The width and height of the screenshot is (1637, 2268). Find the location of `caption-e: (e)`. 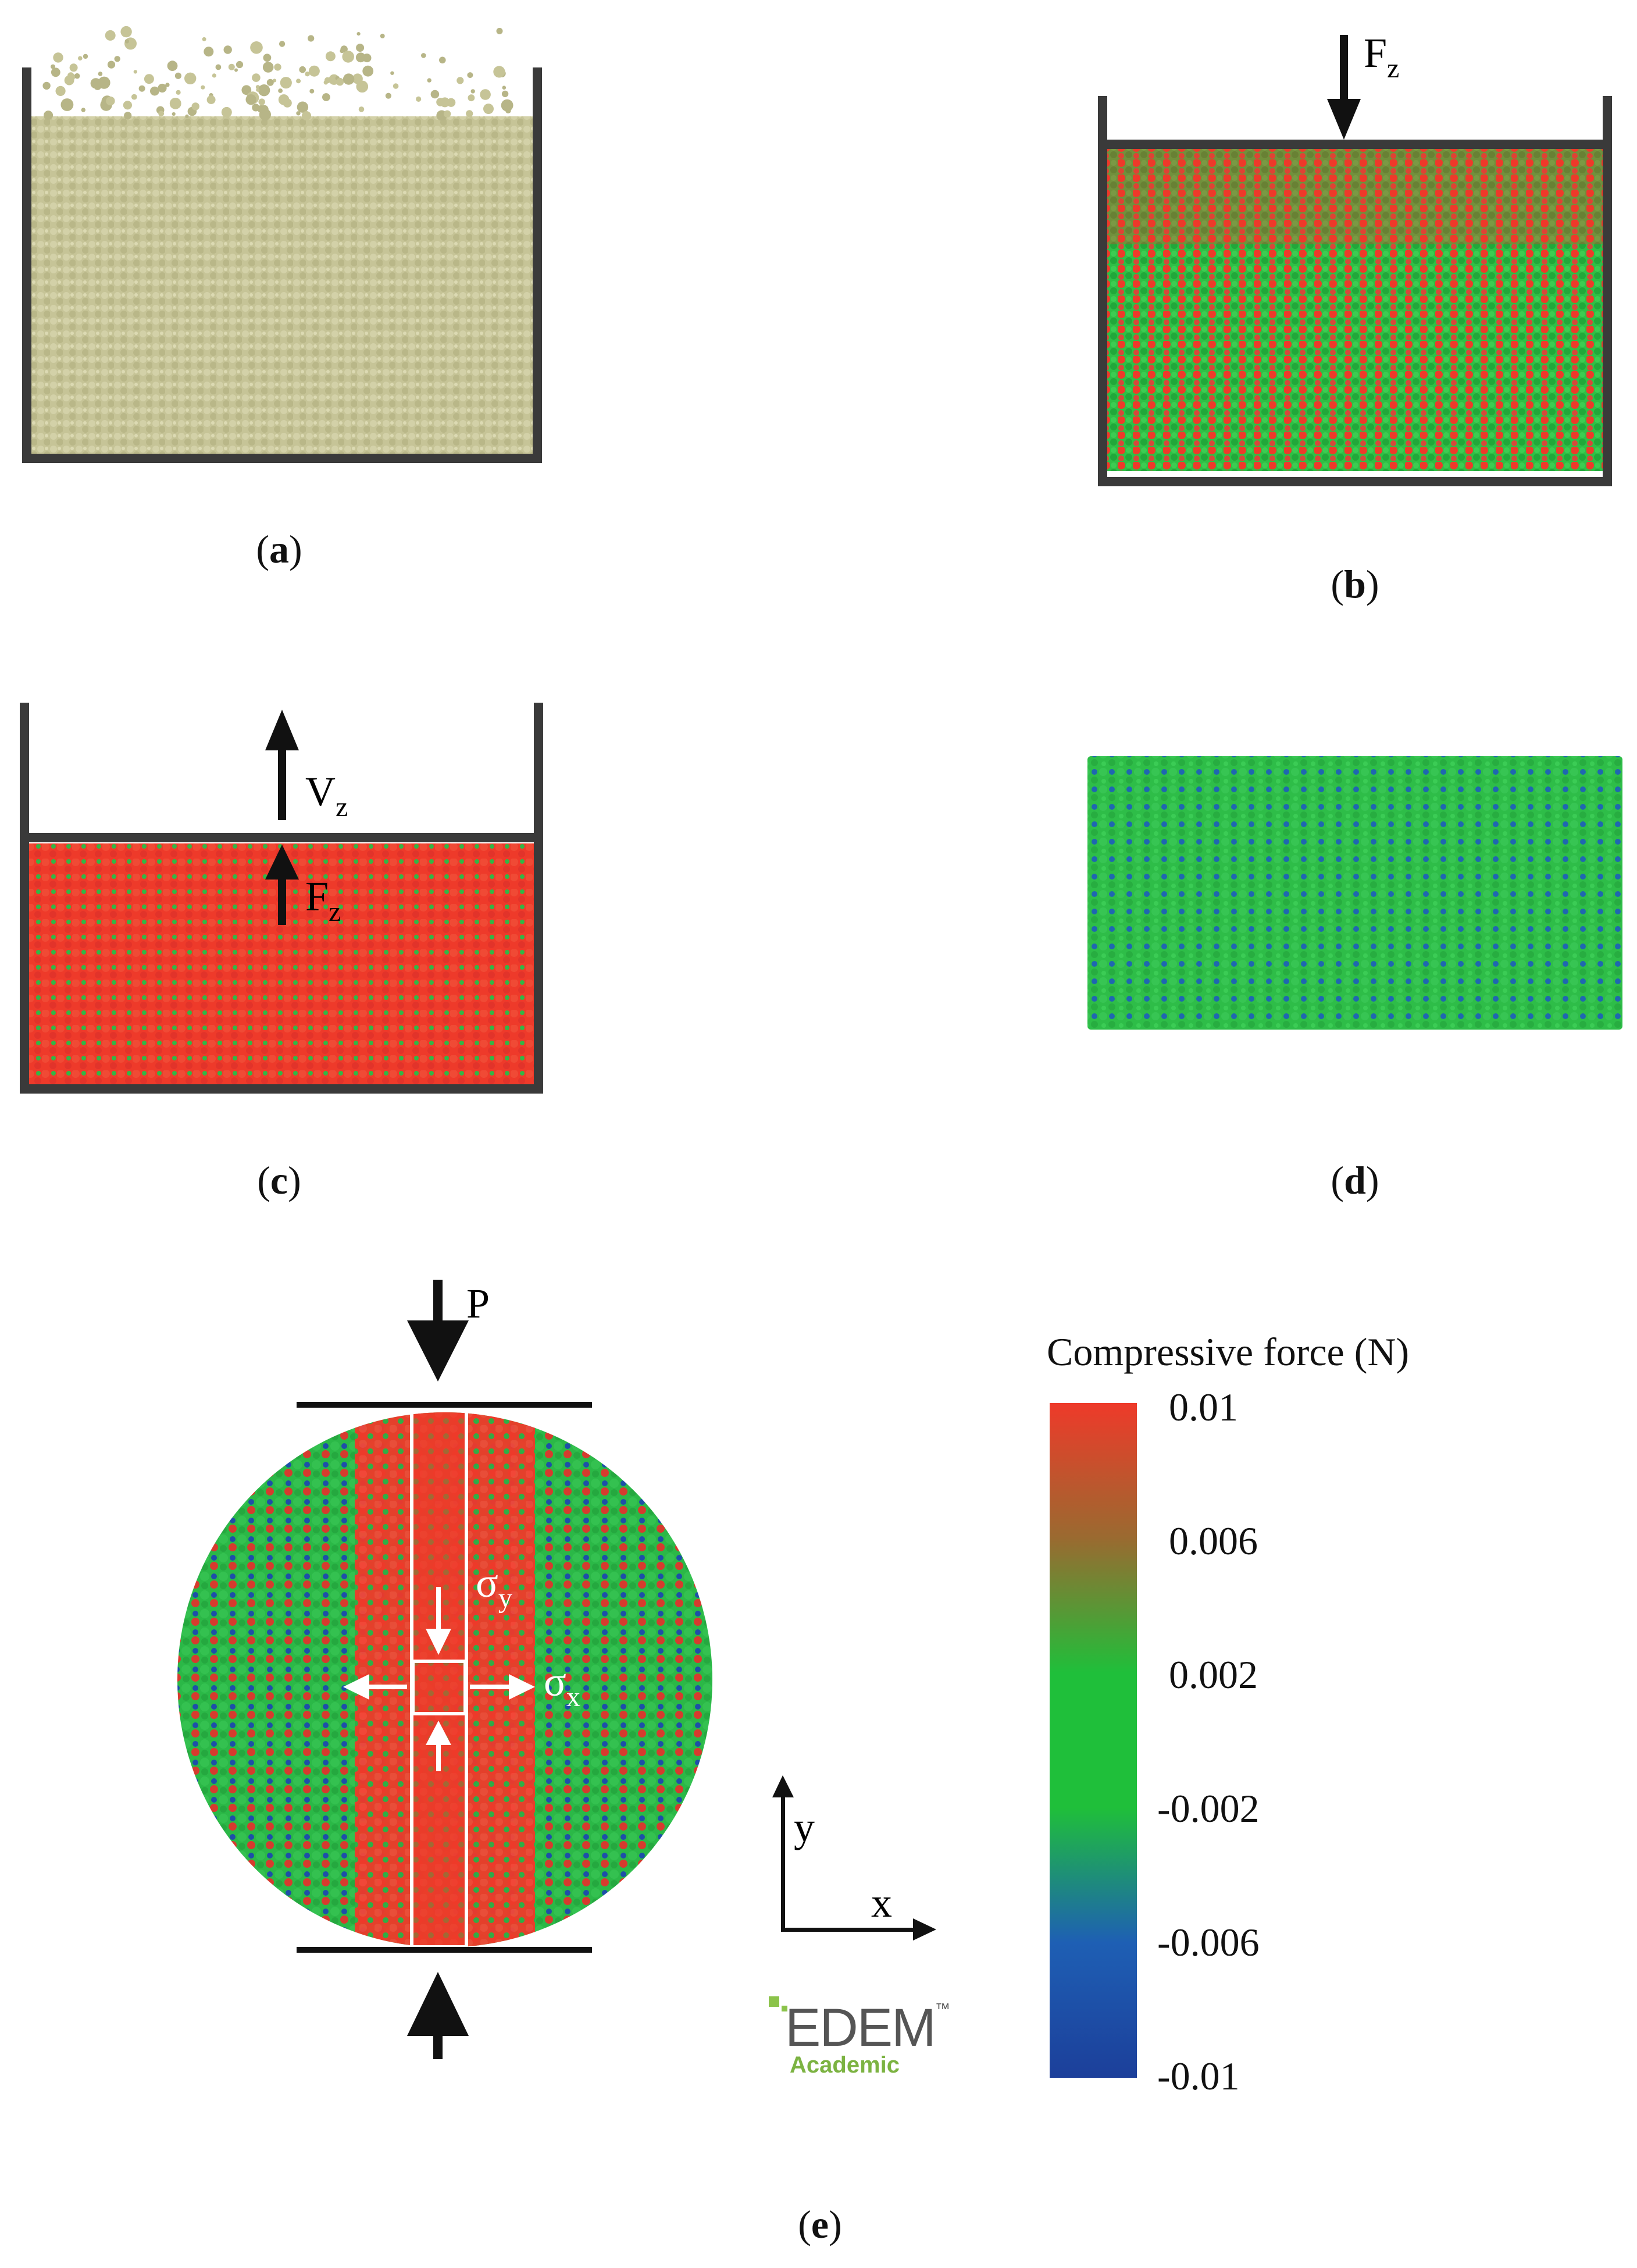

caption-e: (e) is located at coordinates (820, 2224).